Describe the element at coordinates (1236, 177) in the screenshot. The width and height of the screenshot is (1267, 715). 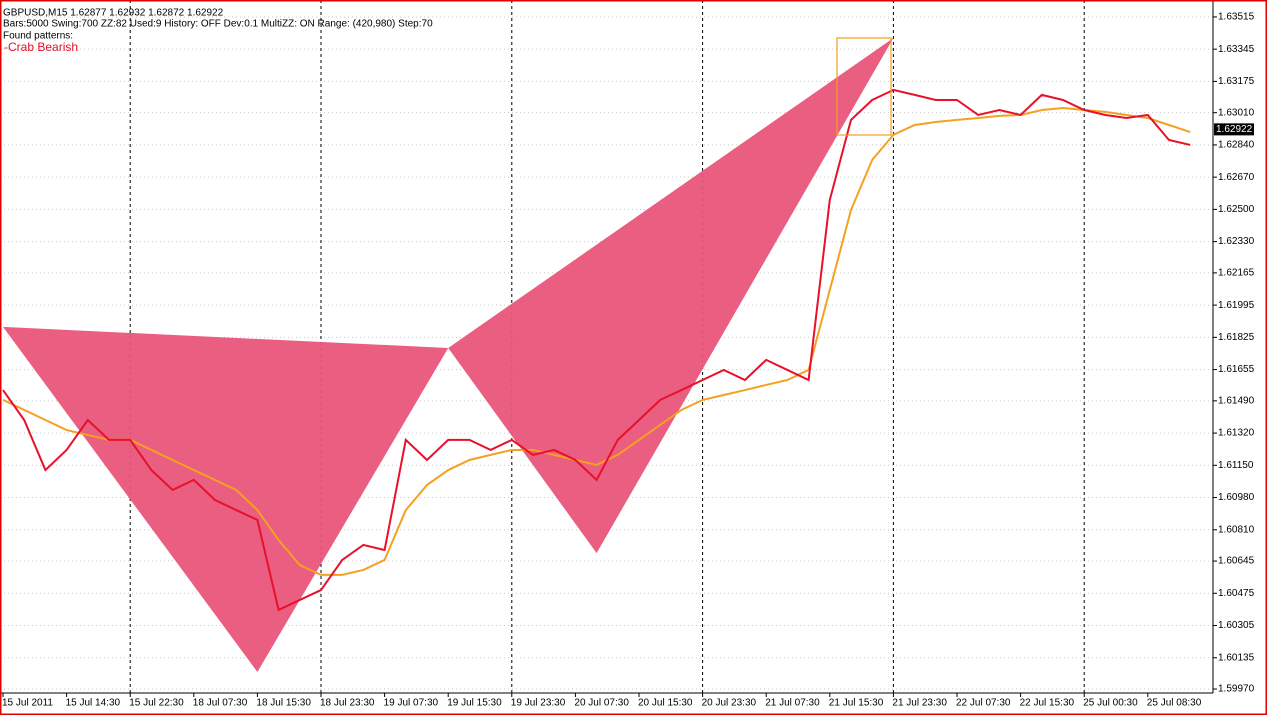
I see `y-tick-label: 1.62670` at that location.